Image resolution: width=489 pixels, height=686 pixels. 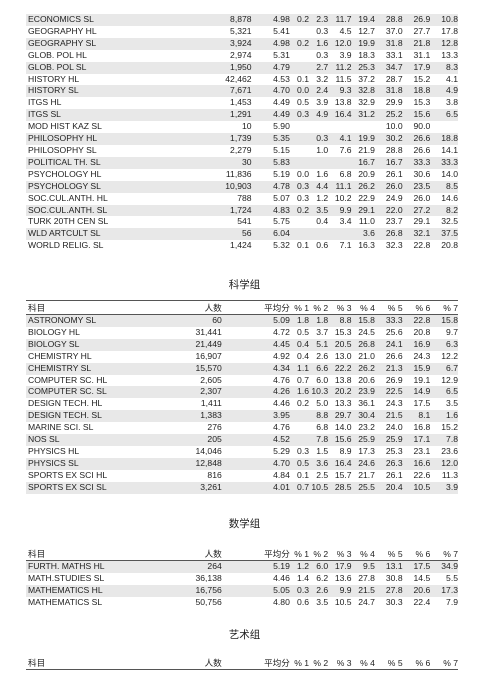 What do you see at coordinates (255, 590) in the screenshot?
I see `cell-avg: 5.05` at bounding box center [255, 590].